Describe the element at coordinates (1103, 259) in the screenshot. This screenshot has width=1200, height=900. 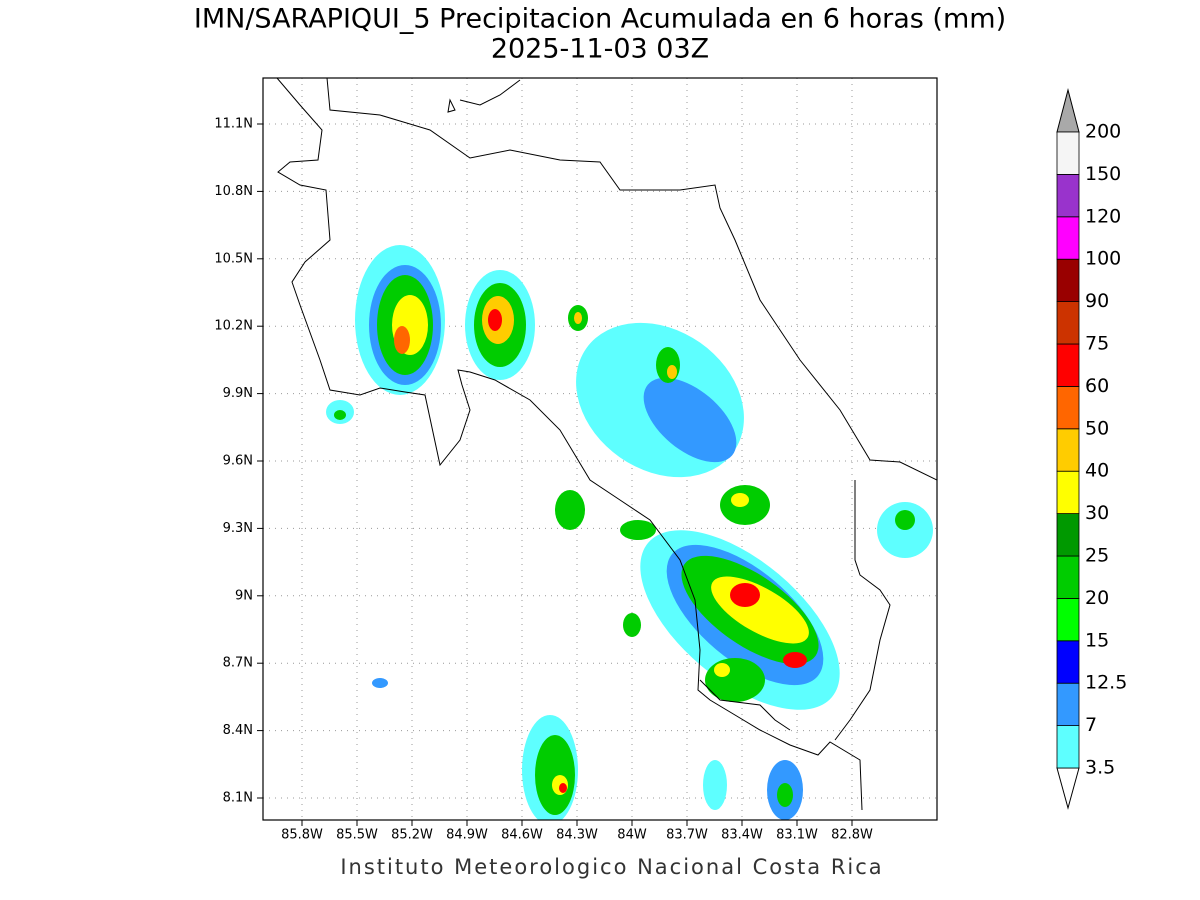
I see `colorbar-label: 100` at that location.